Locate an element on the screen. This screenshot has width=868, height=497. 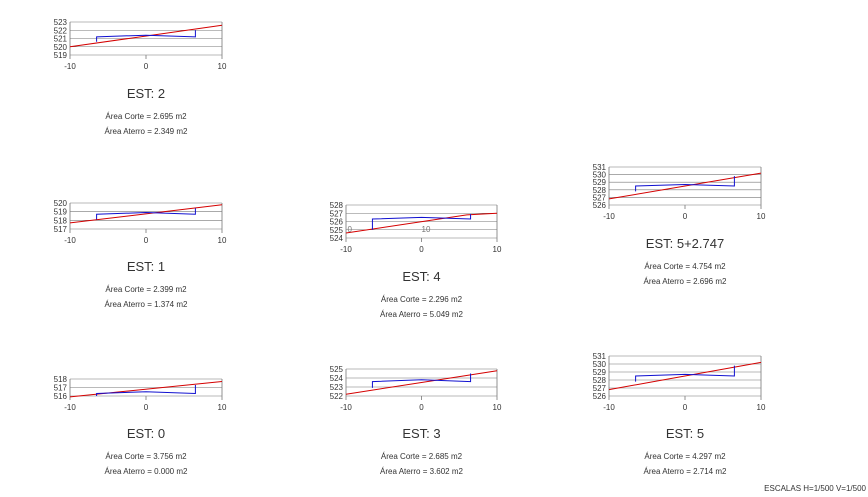
scale-note: ESCALAS H=1/500 V=1/500 is located at coordinates (815, 488).